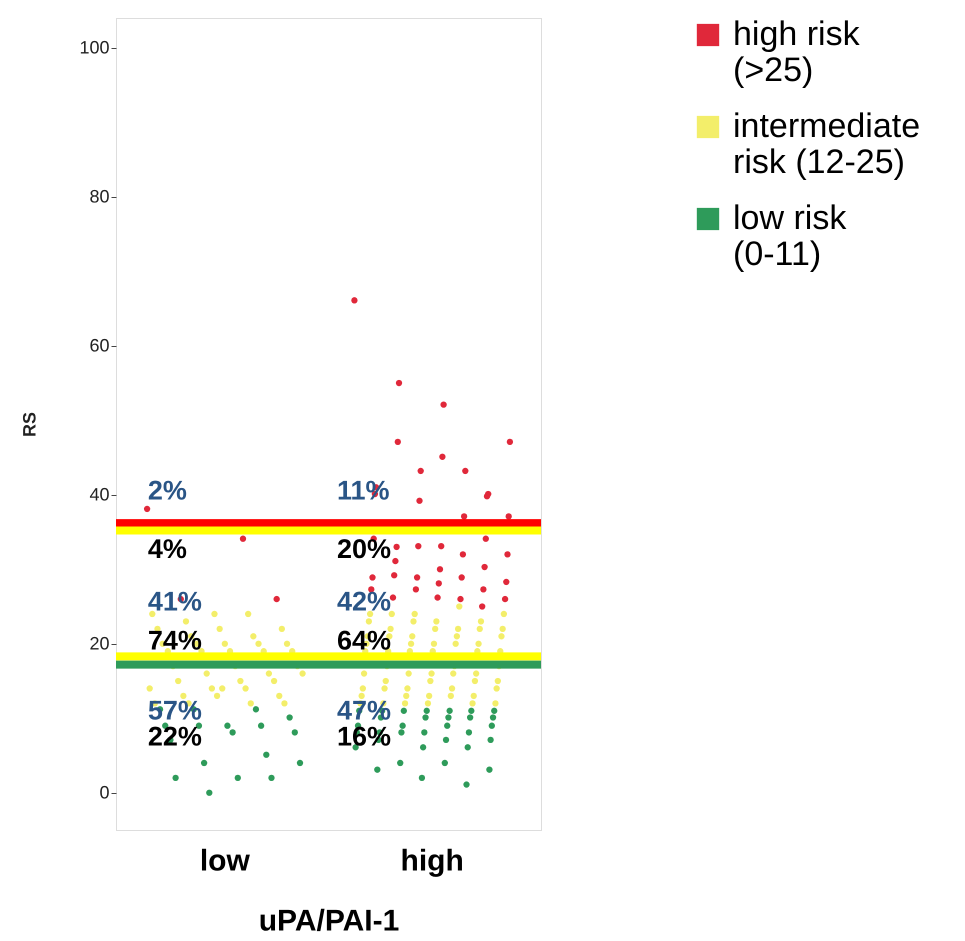 The image size is (965, 941). What do you see at coordinates (364, 601) in the screenshot?
I see `annotation: 42%` at bounding box center [364, 601].